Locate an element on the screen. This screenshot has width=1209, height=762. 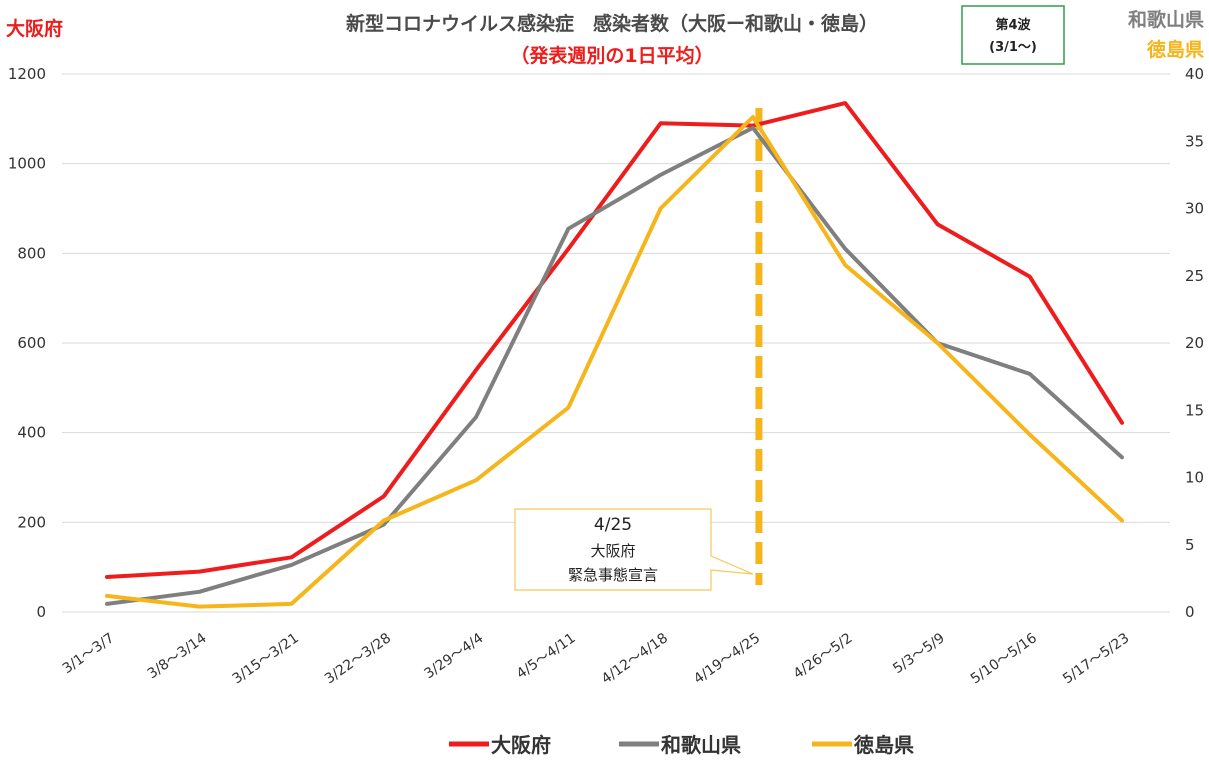
callout-box is located at coordinates (634, 549).